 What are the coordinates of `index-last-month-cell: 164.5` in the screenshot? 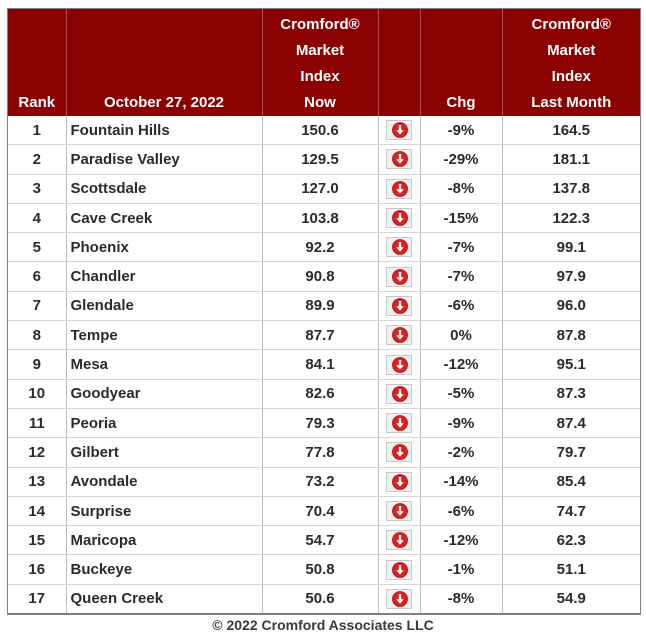 It's located at (571, 131).